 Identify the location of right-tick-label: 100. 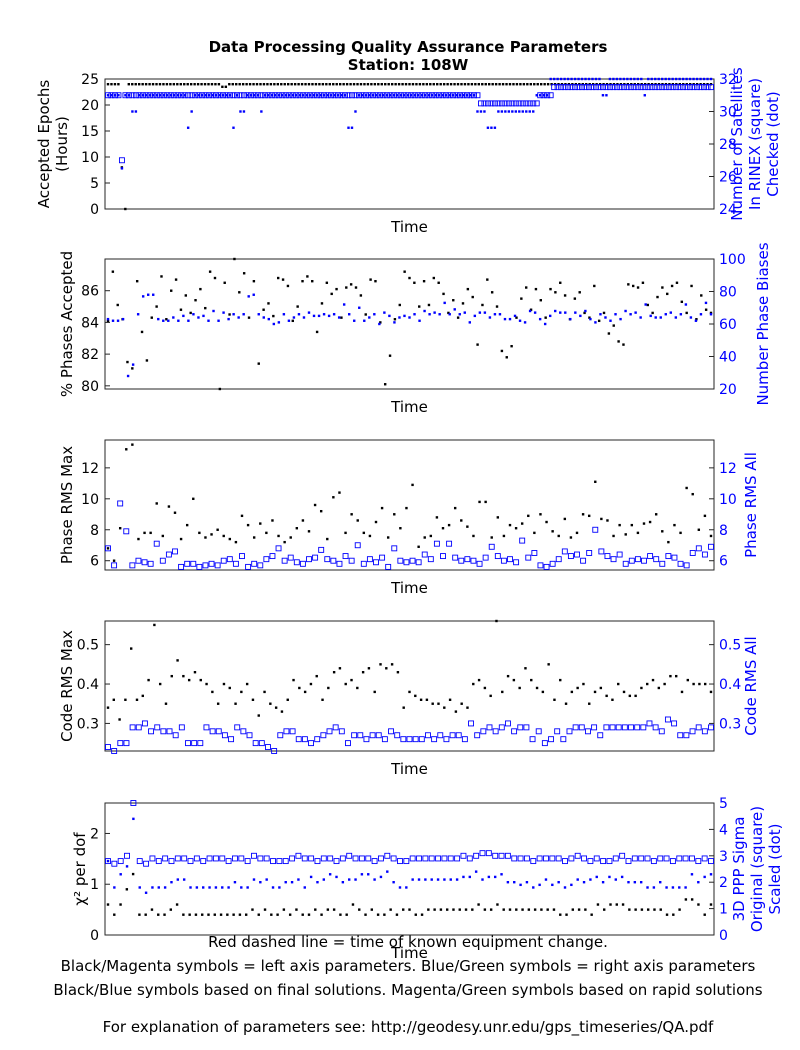
(732, 260).